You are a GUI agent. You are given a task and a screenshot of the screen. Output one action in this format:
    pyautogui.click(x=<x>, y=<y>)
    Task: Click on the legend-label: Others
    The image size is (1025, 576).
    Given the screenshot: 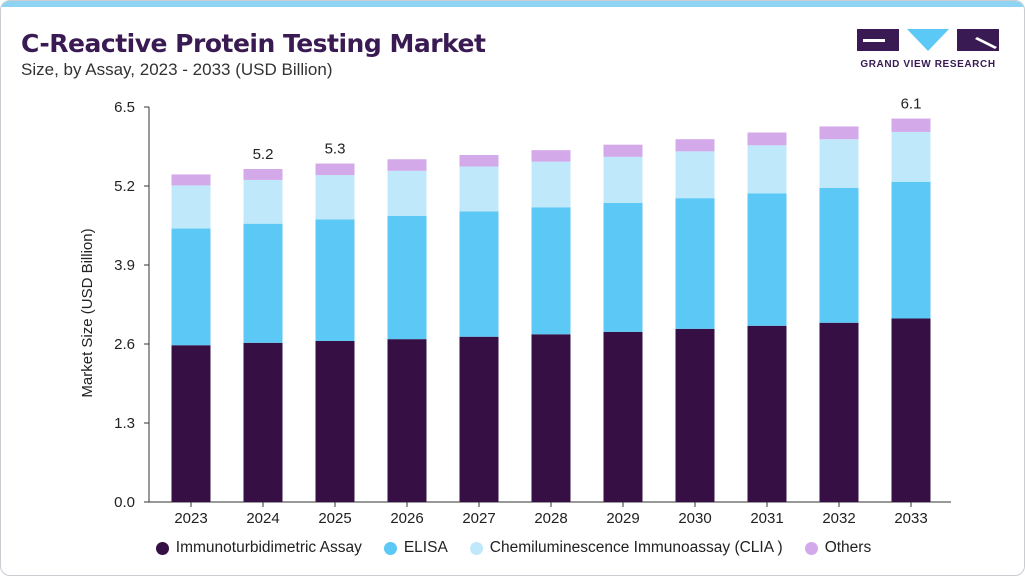 What is the action you would take?
    pyautogui.click(x=848, y=547)
    